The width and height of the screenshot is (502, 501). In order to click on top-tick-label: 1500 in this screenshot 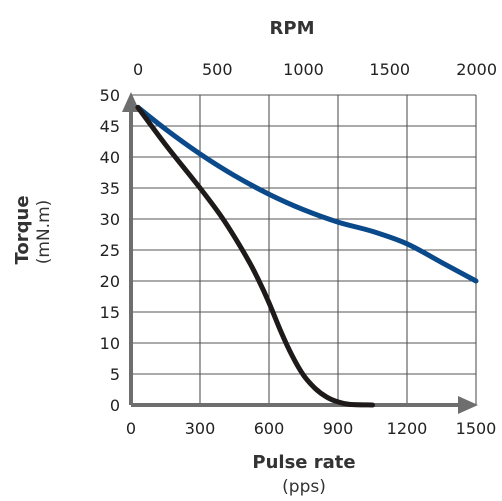, I will do `click(389, 69)`.